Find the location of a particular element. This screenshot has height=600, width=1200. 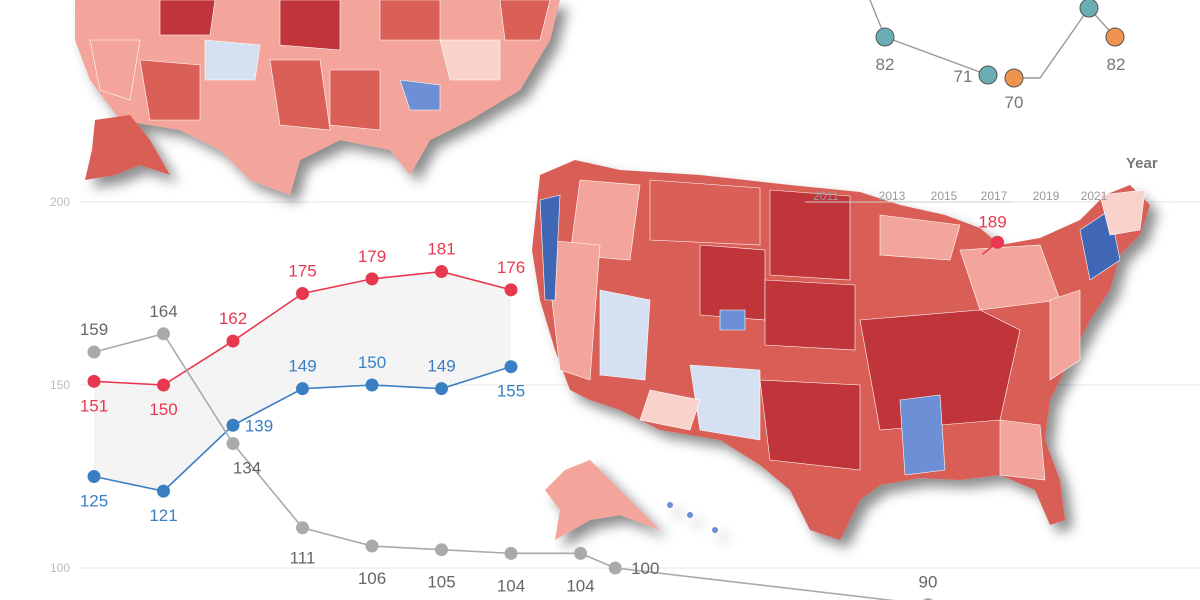

year-tick-label: 2017 is located at coordinates (994, 196).